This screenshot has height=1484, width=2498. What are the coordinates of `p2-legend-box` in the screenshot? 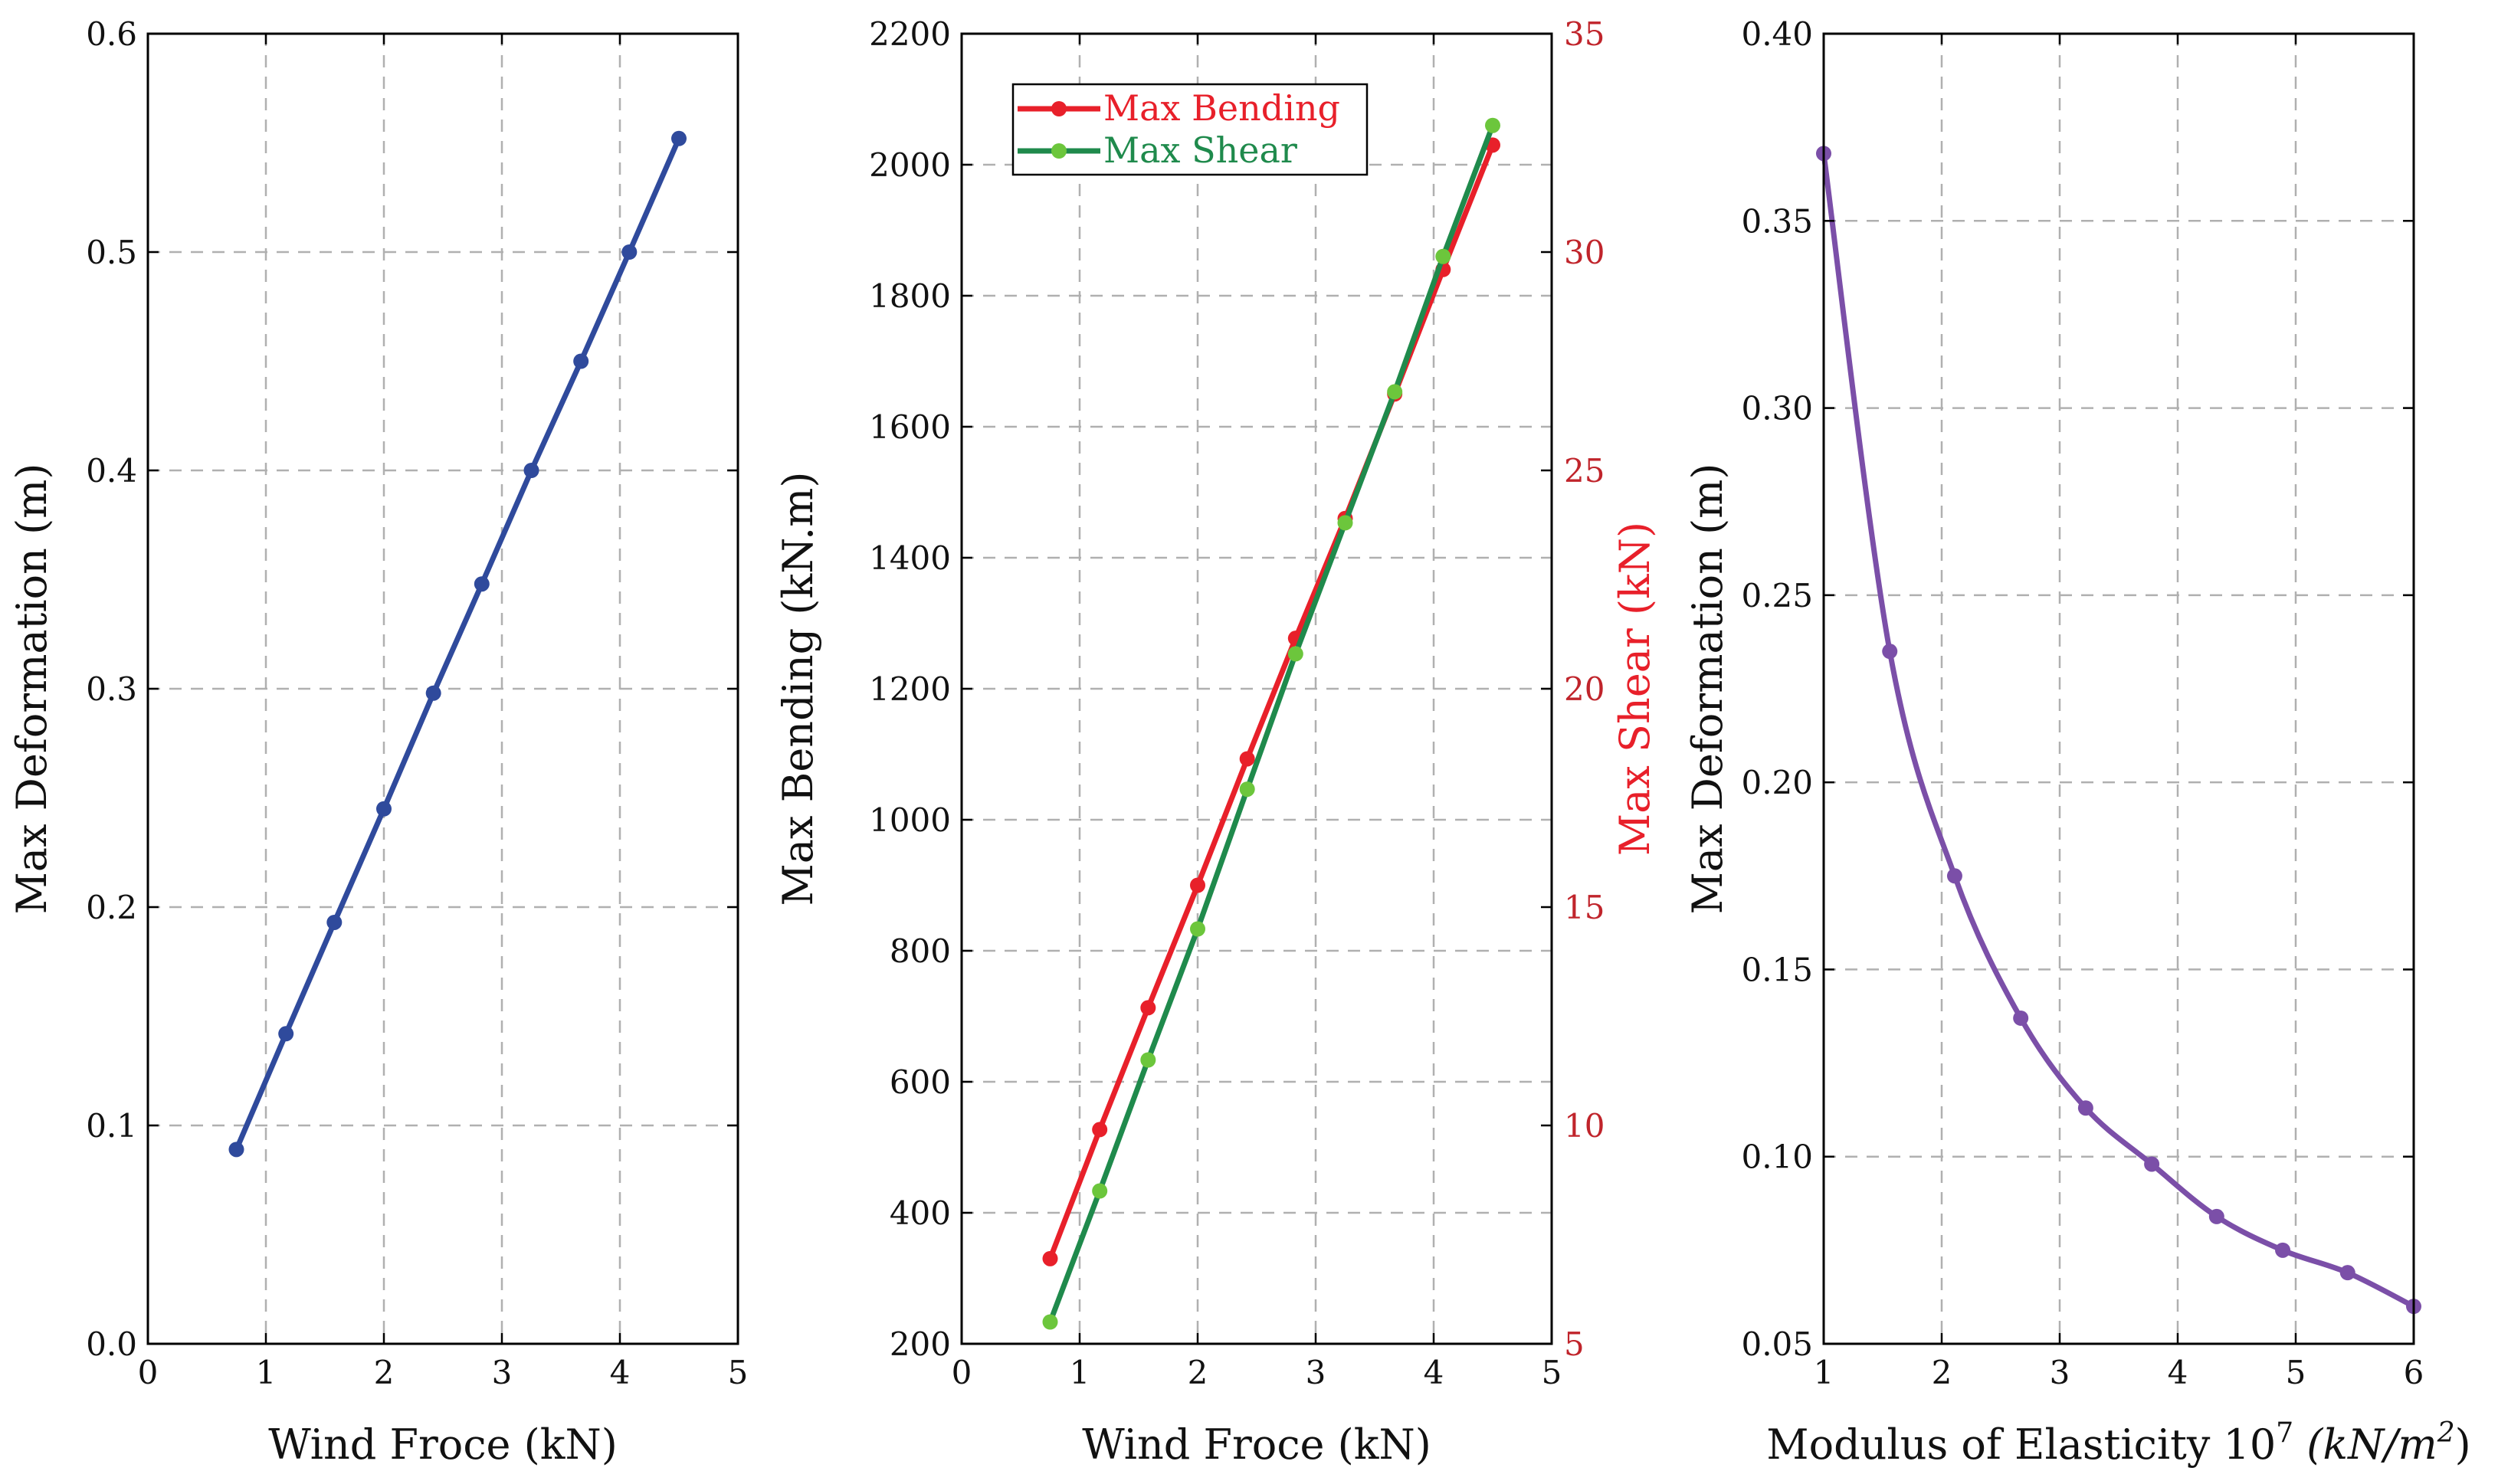 It's located at (1190, 129).